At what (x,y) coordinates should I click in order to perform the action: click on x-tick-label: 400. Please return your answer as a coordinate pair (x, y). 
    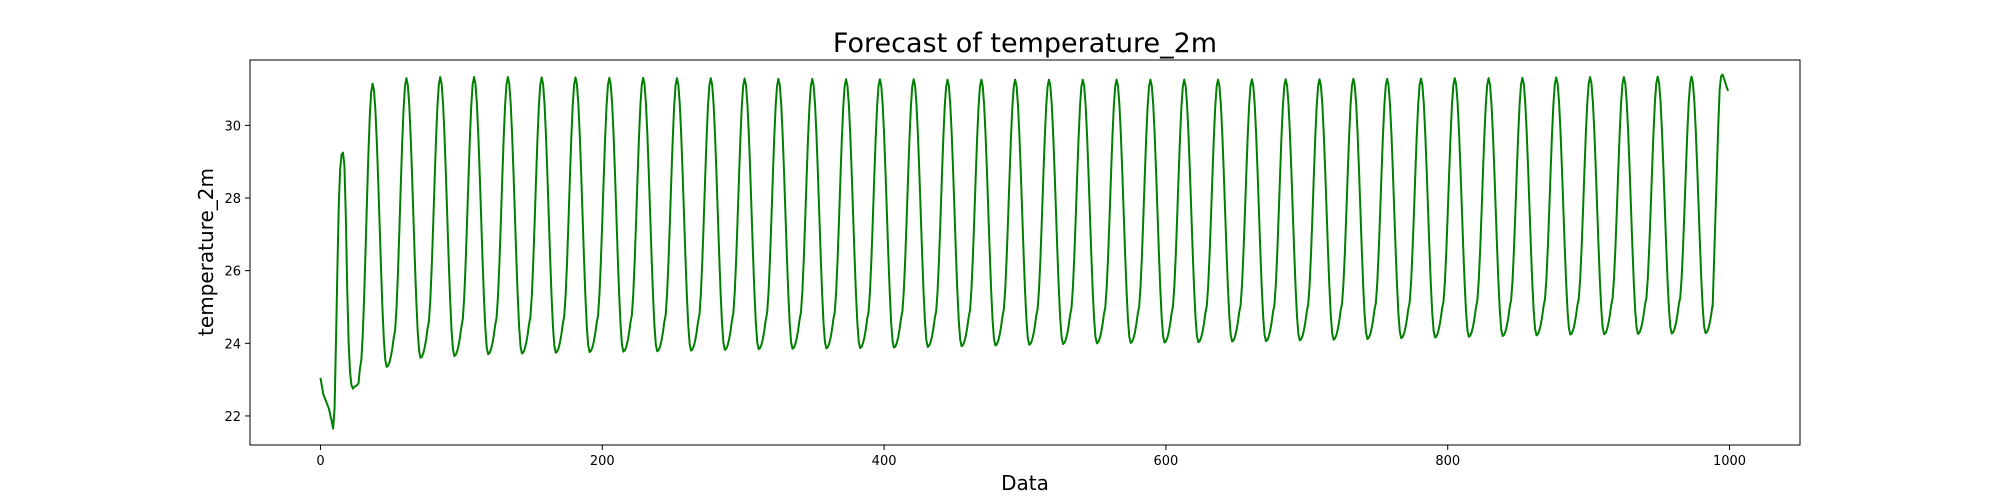
    Looking at the image, I should click on (884, 461).